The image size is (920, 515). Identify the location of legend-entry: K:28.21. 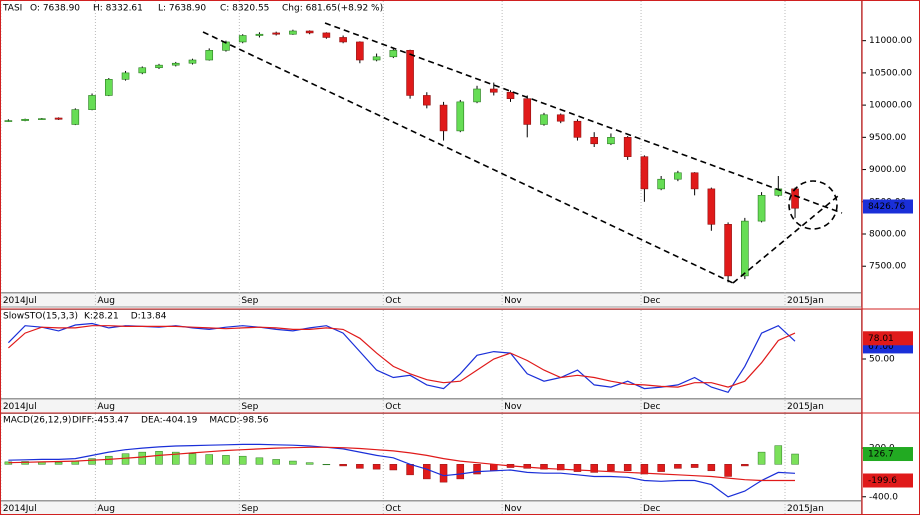
(101, 317).